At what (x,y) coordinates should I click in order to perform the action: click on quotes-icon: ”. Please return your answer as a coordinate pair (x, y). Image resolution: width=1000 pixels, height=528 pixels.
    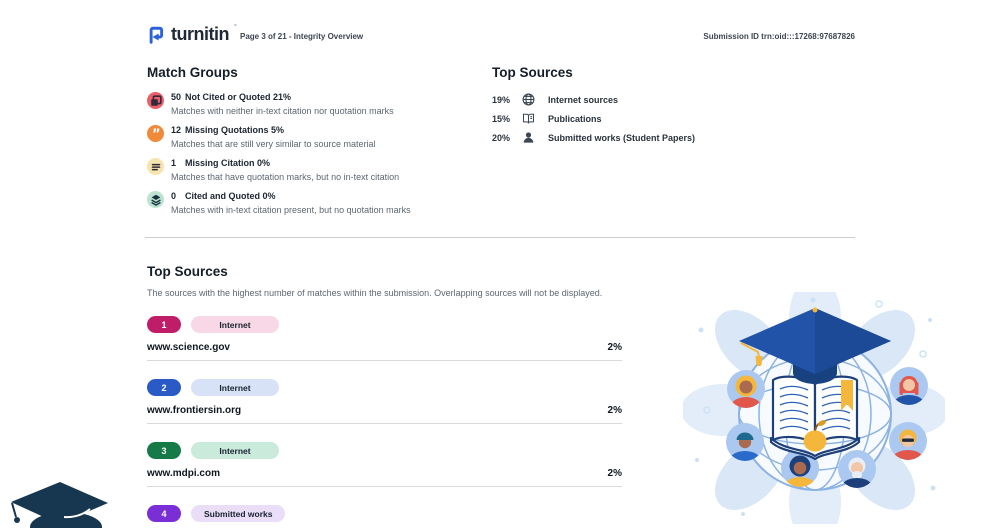
    Looking at the image, I should click on (155, 133).